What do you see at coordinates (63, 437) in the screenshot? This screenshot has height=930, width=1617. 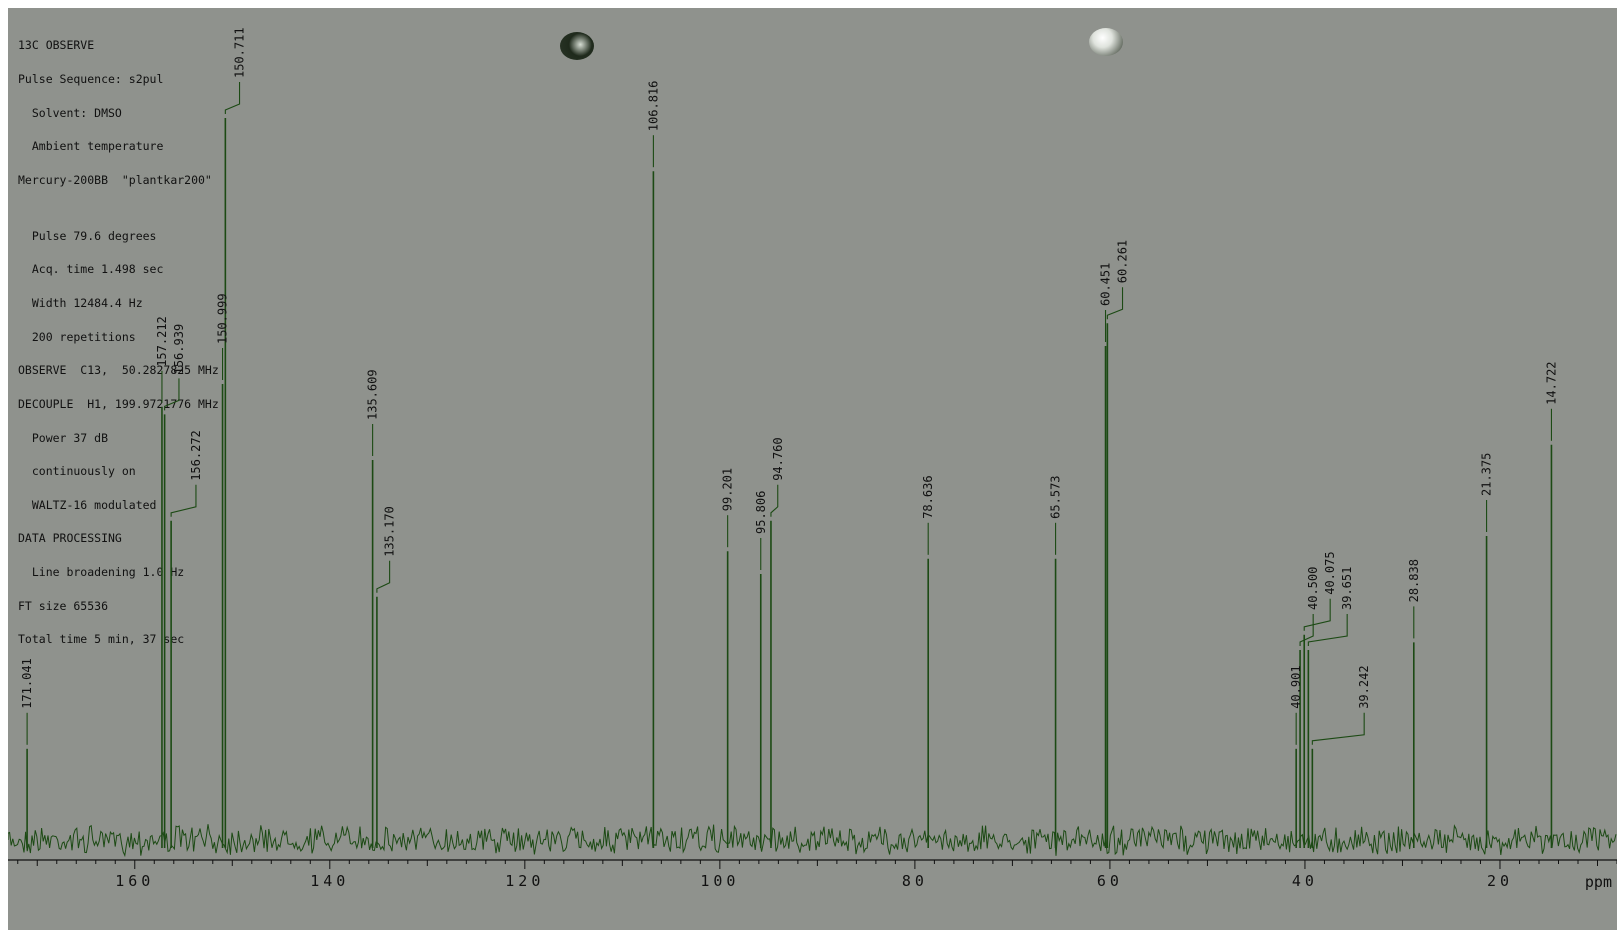 I see `param-line: Power 37 dB` at bounding box center [63, 437].